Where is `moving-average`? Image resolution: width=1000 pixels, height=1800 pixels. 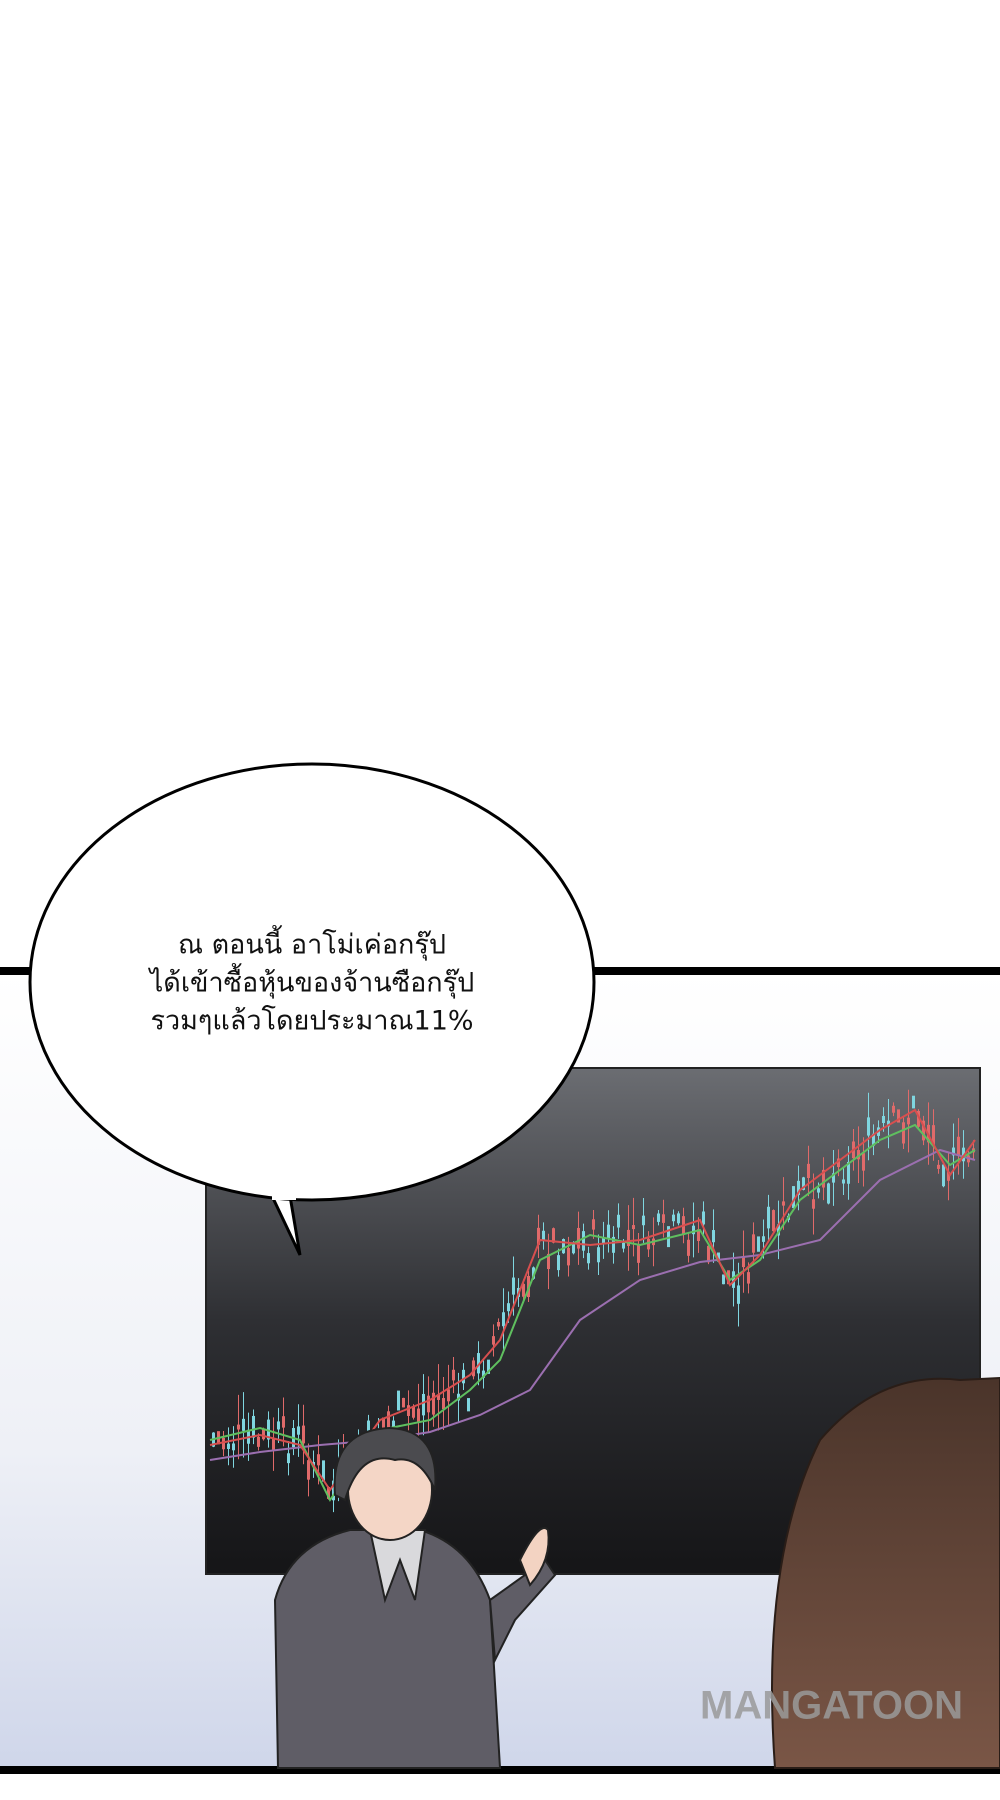 moving-average is located at coordinates (592, 1304).